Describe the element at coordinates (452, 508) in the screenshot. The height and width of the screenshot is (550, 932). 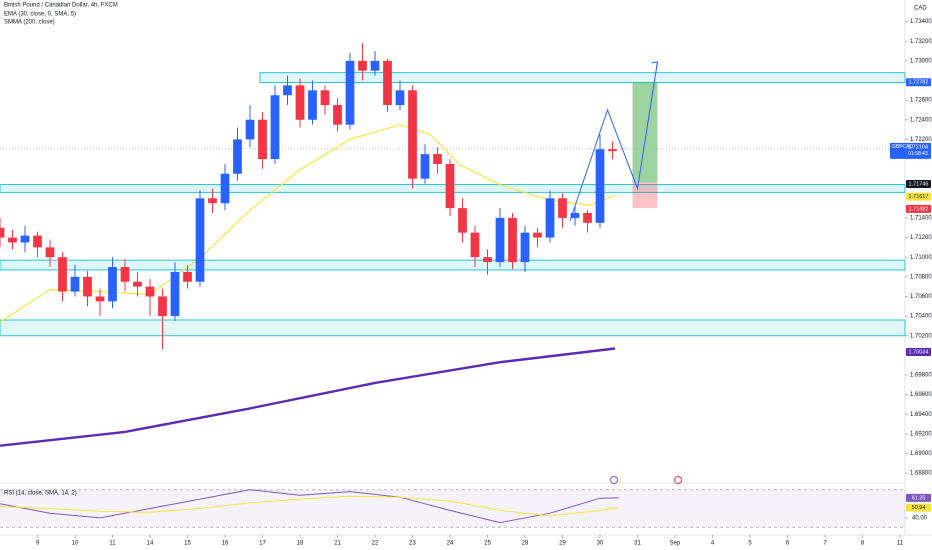
I see `rsi-band` at that location.